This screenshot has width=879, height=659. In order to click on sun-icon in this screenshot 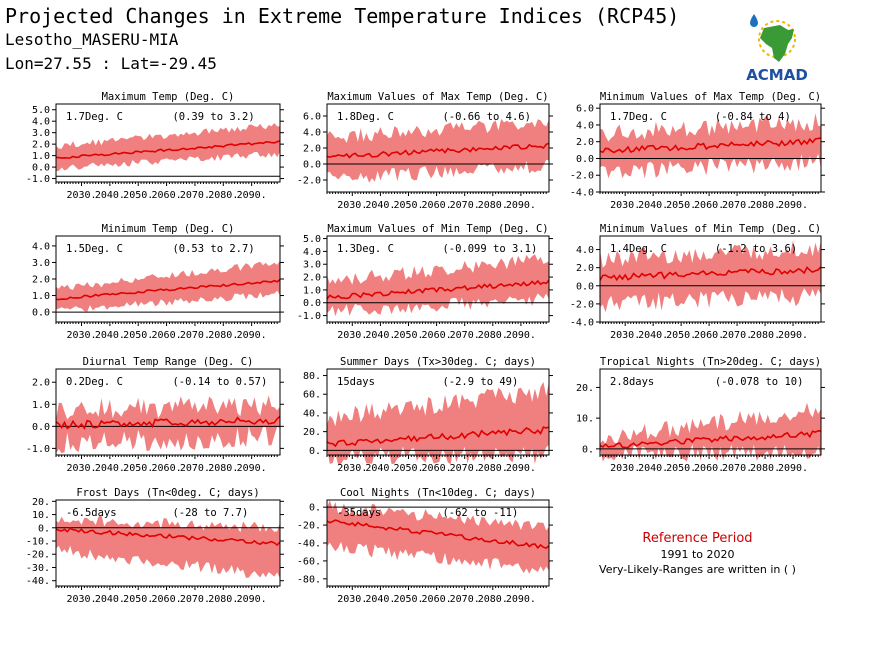, I will do `click(777, 39)`.